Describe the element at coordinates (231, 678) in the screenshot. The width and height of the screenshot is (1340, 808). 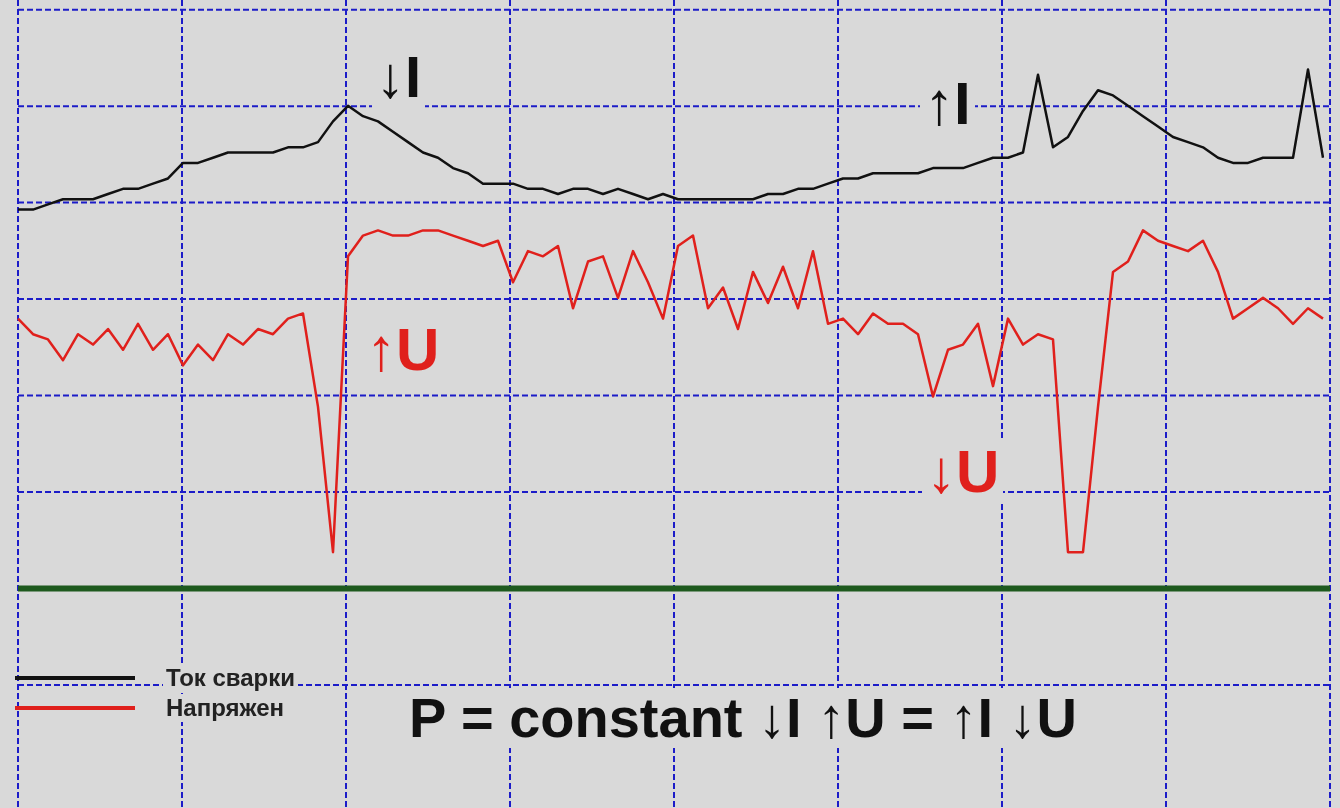
I see `legend-label: Ток сварки` at that location.